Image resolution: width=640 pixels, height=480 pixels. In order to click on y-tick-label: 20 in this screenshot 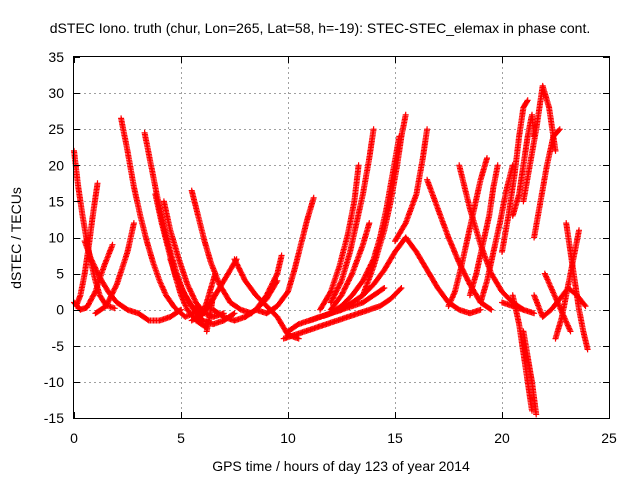, I will do `click(56, 165)`.